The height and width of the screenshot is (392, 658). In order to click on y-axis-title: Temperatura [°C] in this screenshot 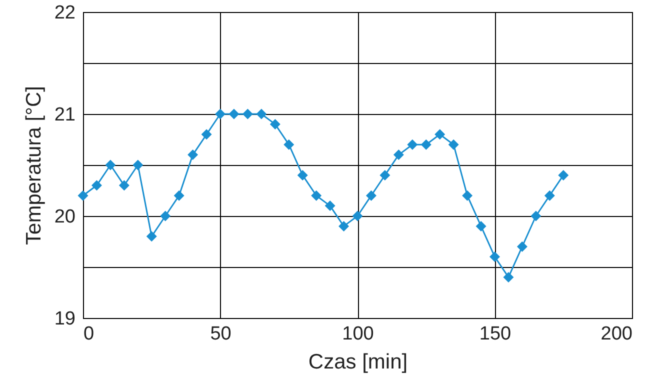, I will do `click(34, 165)`.